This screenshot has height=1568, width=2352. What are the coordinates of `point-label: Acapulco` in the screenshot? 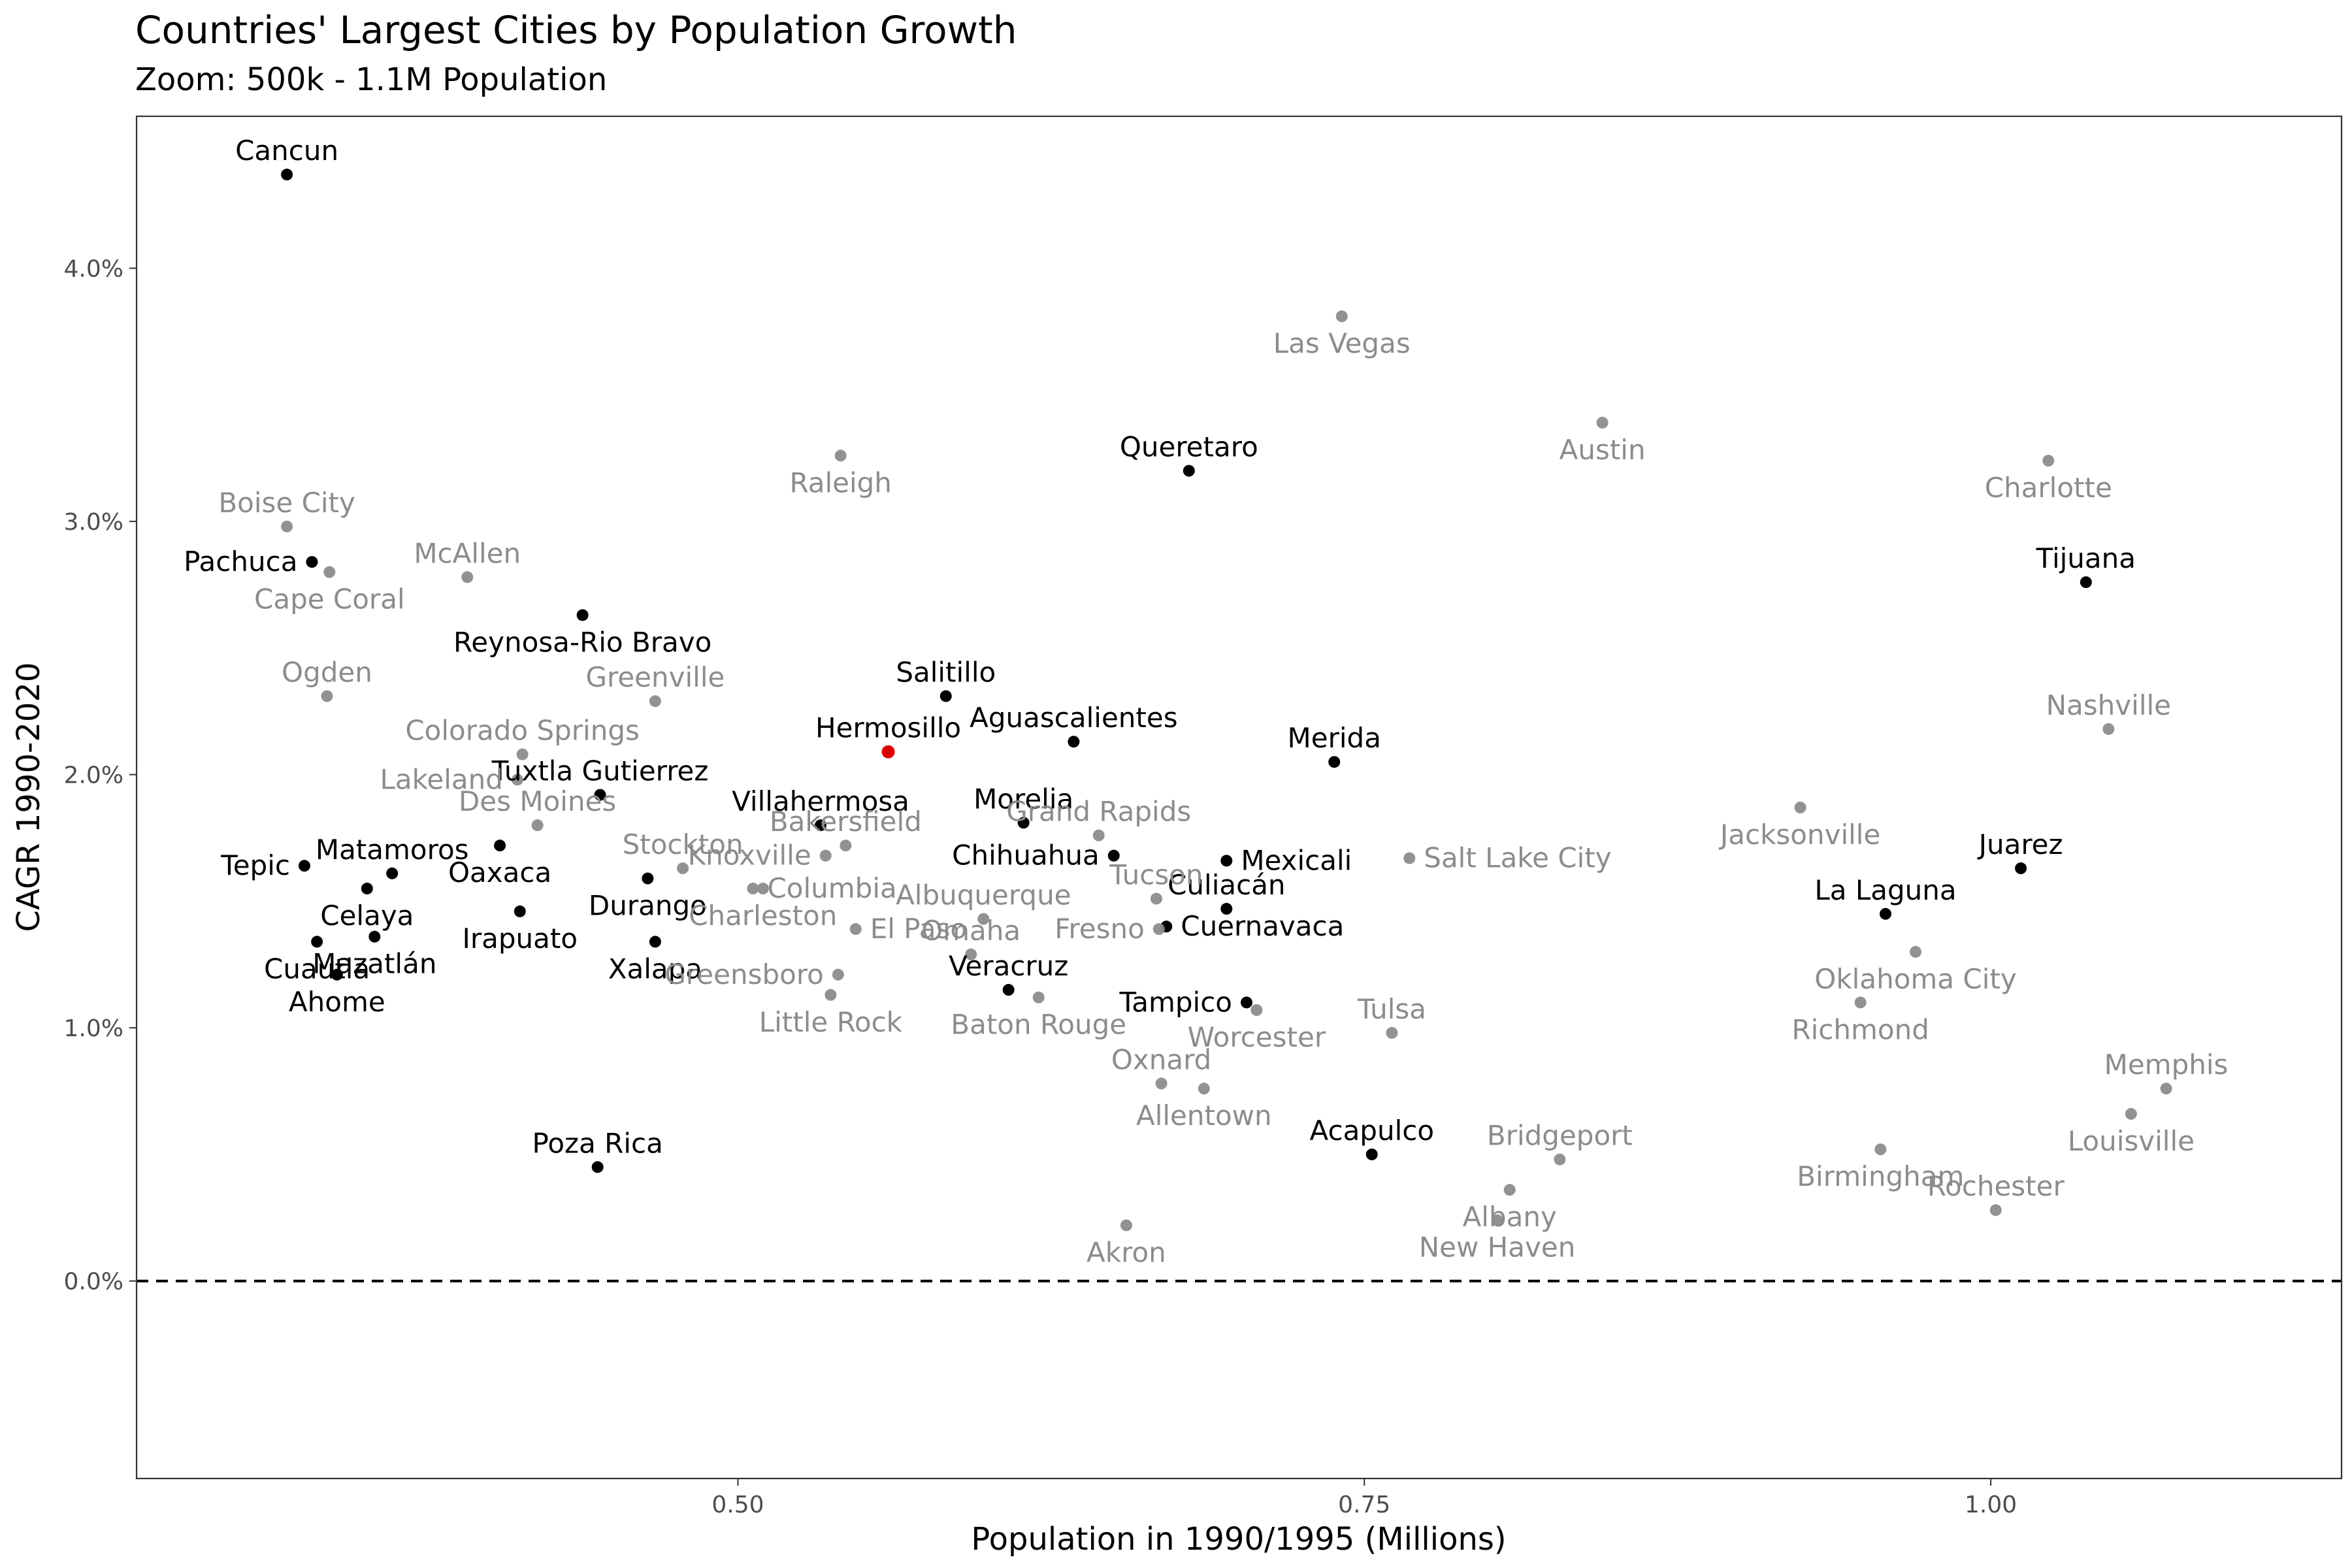 It's located at (1371, 1131).